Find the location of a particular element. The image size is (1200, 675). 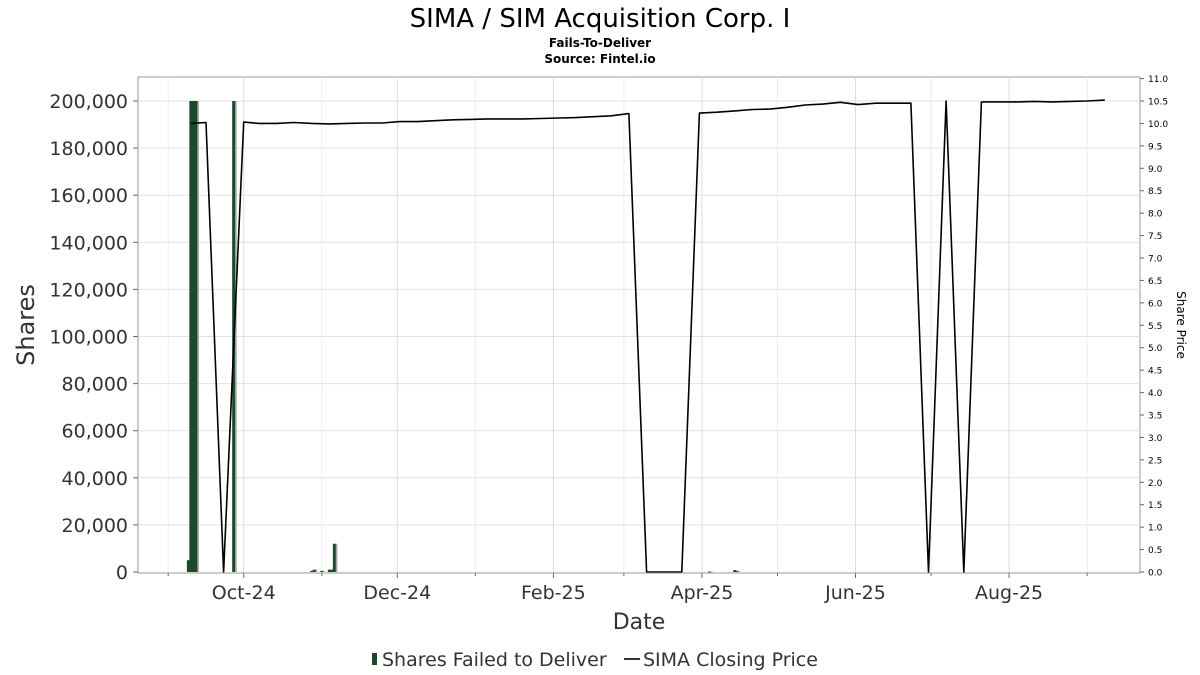

chart-source: Source: Fintel.io is located at coordinates (599, 59).